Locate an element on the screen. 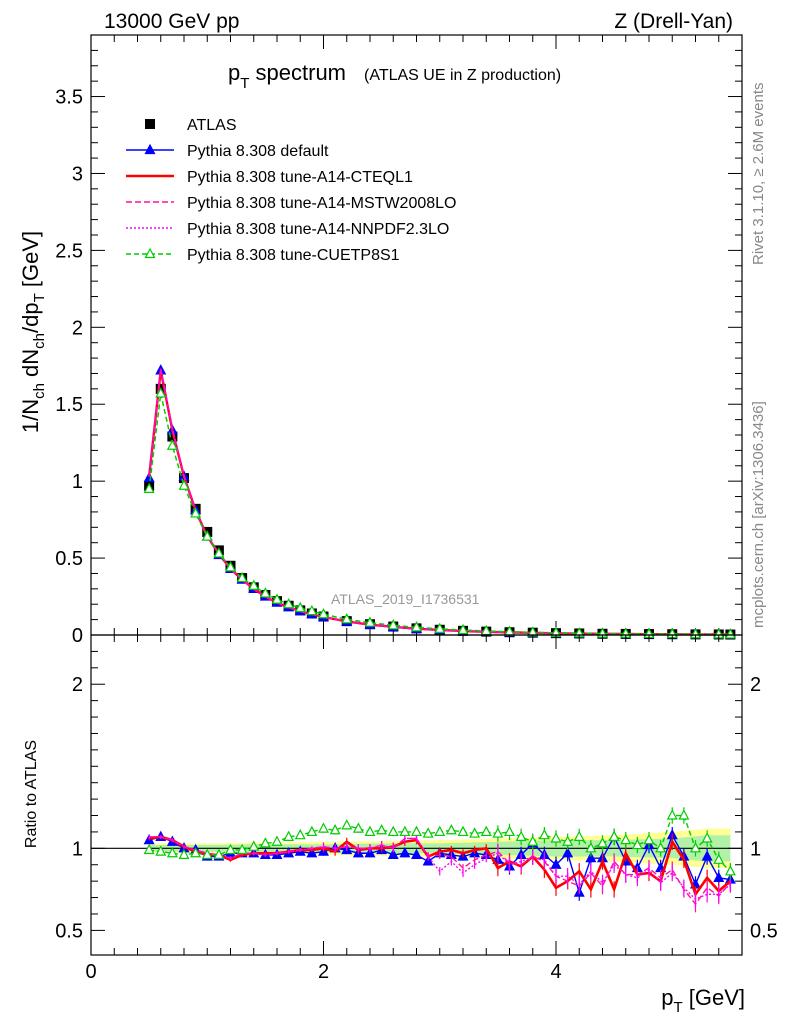  y-tick-label: 1 is located at coordinates (77, 482).